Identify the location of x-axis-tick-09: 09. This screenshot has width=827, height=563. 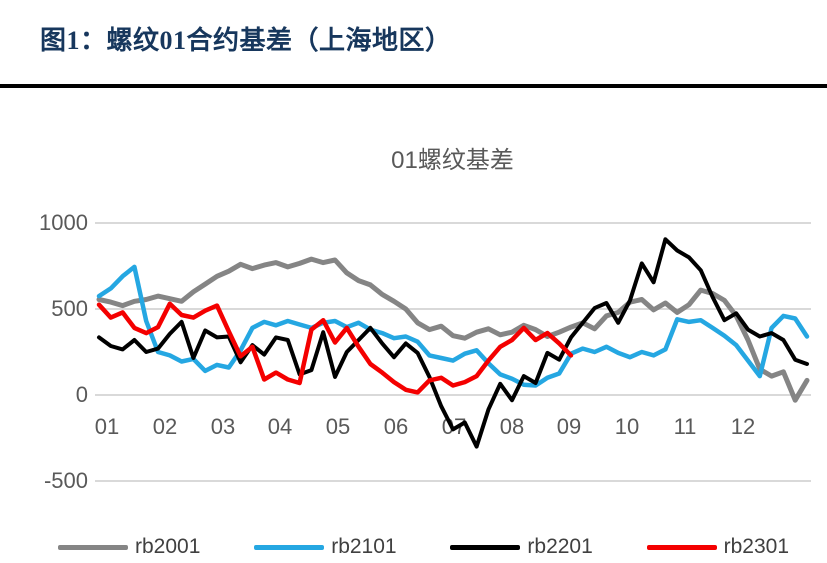
(569, 426).